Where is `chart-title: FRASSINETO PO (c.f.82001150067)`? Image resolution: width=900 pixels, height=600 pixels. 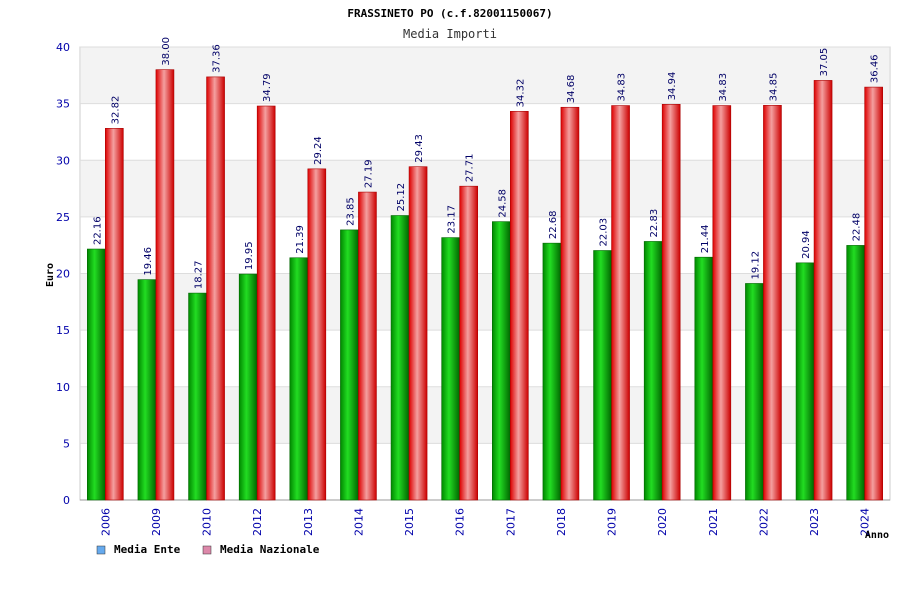
chart-title: FRASSINETO PO (c.f.82001150067) is located at coordinates (449, 13).